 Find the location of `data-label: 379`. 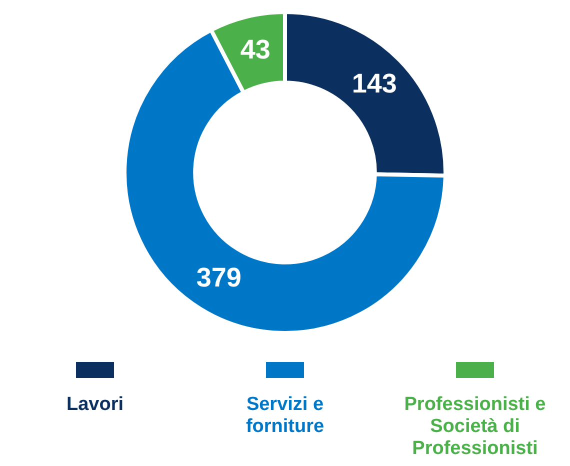

data-label: 379 is located at coordinates (219, 277).